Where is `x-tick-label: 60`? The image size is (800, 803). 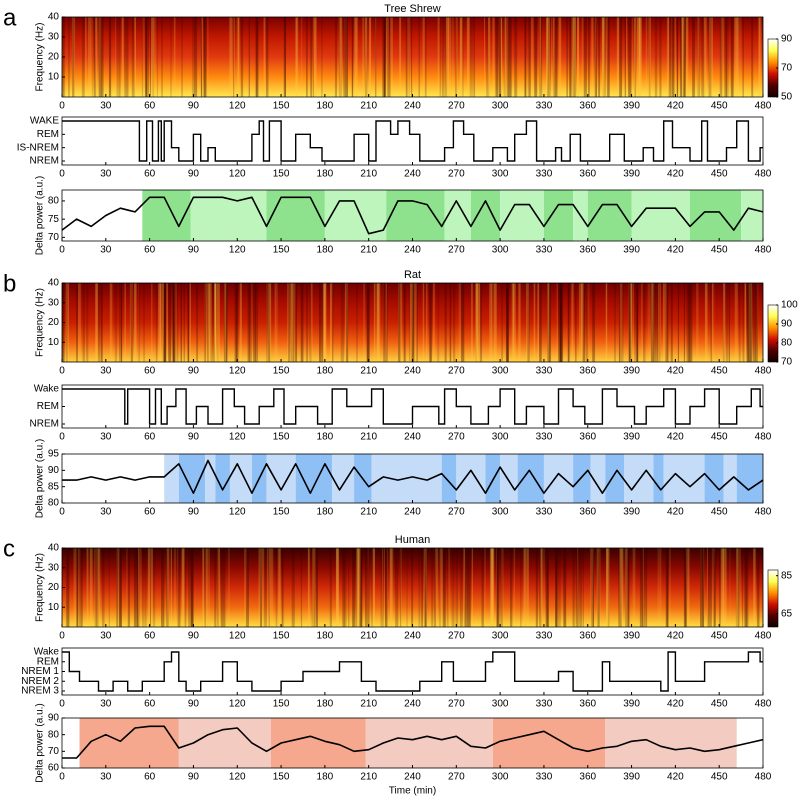
x-tick-label: 60 is located at coordinates (150, 371).